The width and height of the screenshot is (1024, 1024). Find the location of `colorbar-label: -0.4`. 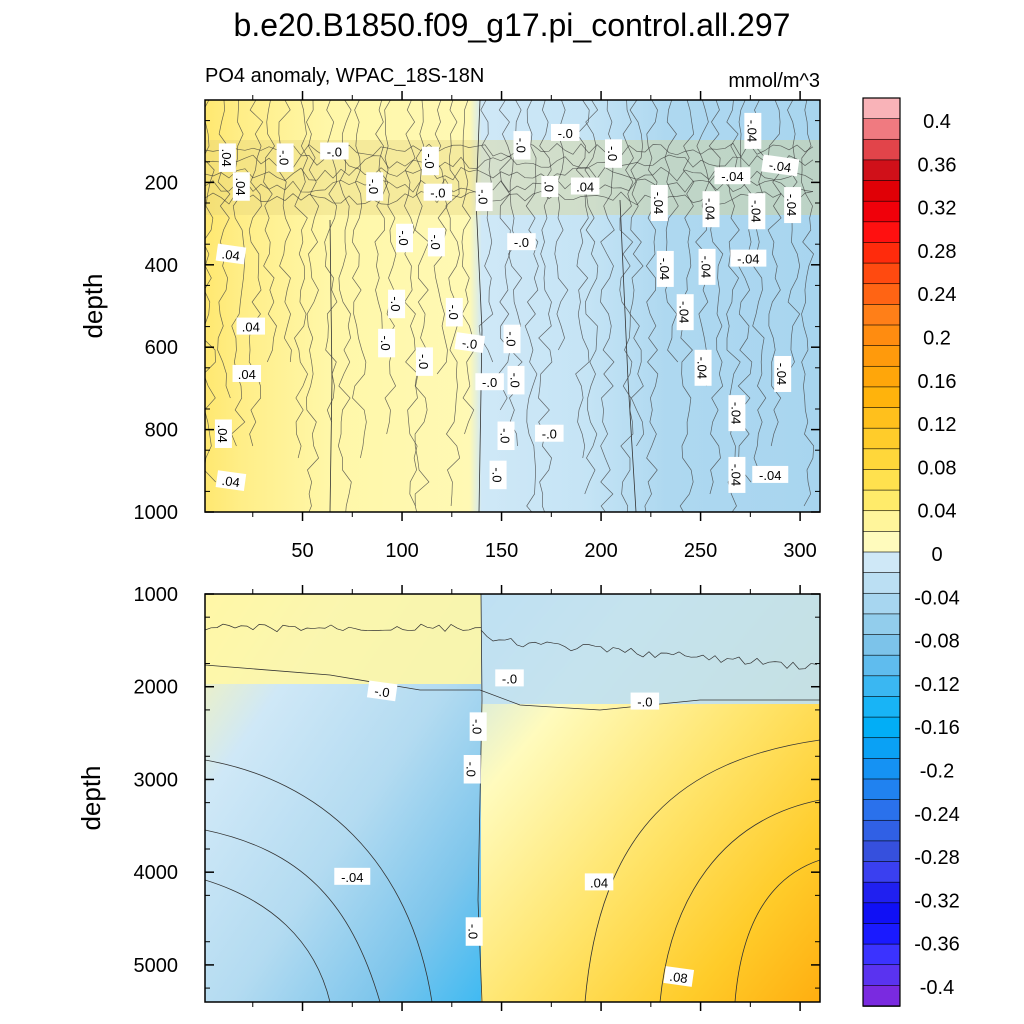

colorbar-label: -0.4 is located at coordinates (937, 988).